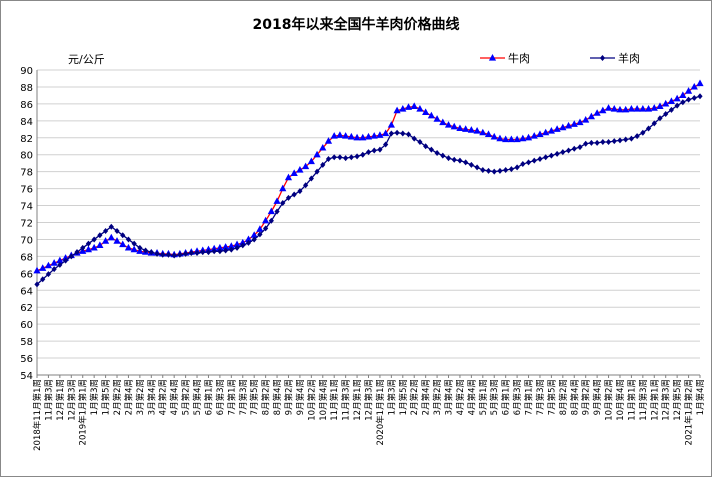 This screenshot has width=712, height=477. I want to click on y-tick-label: 90, so click(26, 71).